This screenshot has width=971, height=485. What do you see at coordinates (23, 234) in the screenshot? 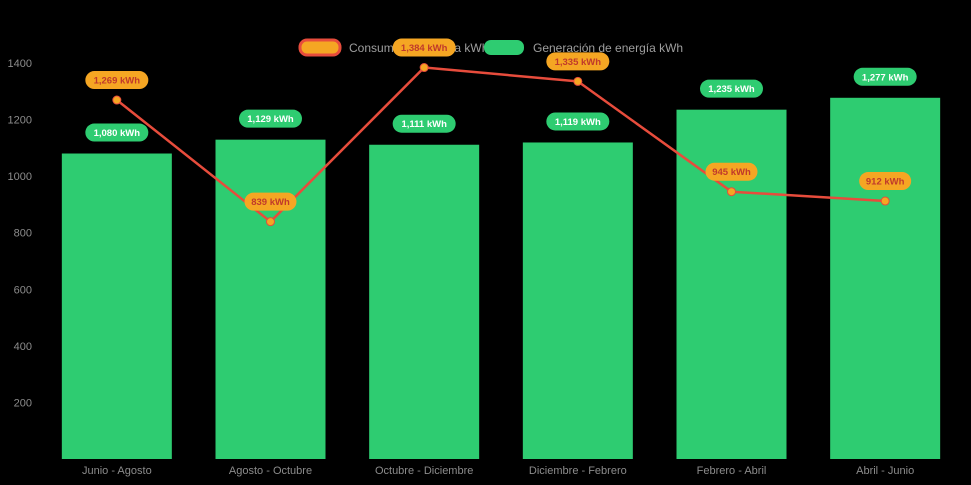
I see `y-tick-label: 800` at bounding box center [23, 234].